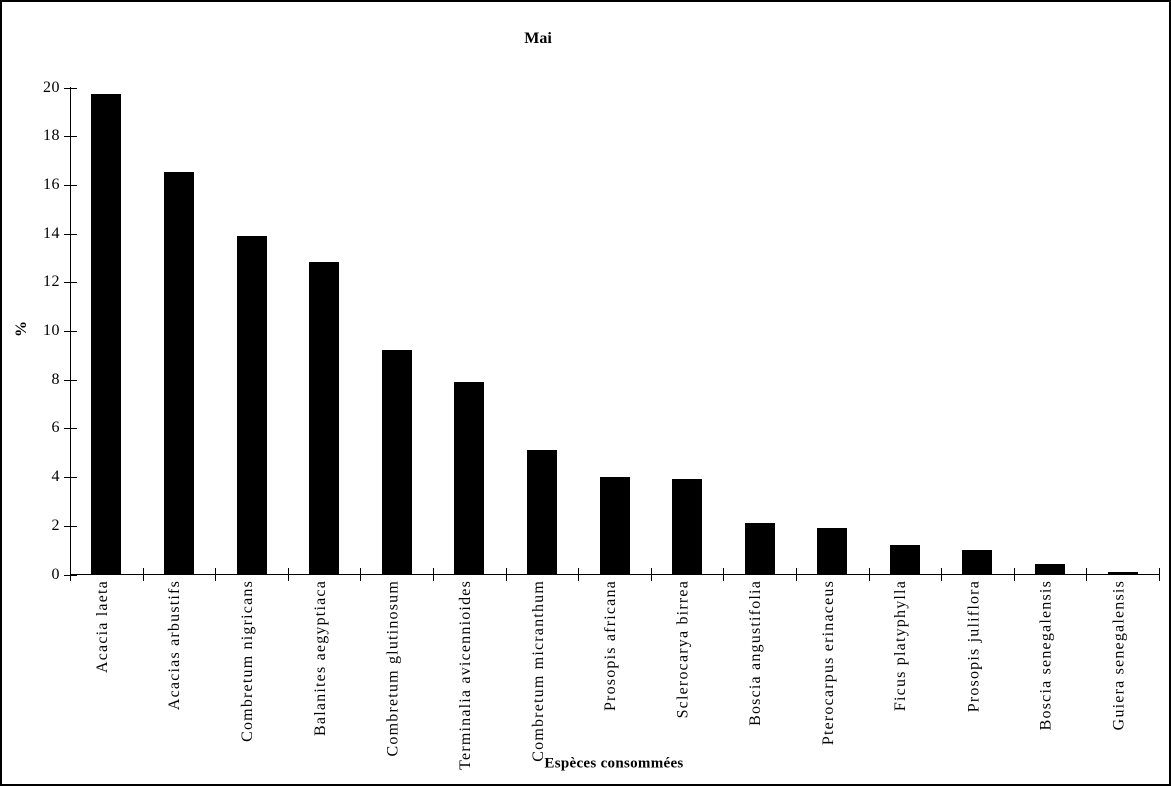 The image size is (1171, 786). What do you see at coordinates (102, 627) in the screenshot?
I see `x-category-label: Acacia laeta` at bounding box center [102, 627].